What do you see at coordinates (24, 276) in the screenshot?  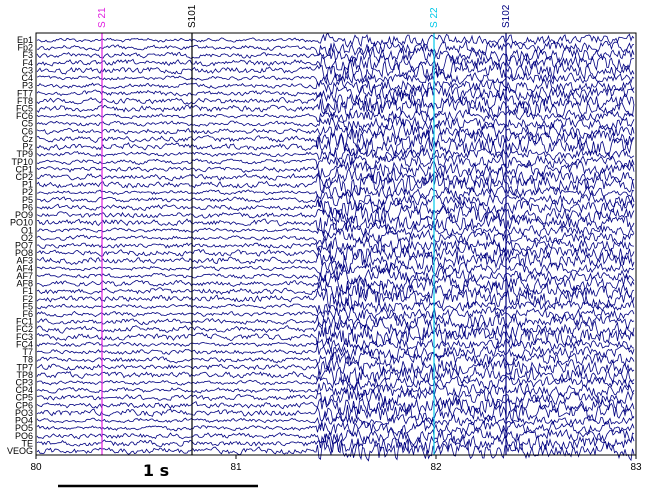 I see `channel-label: AF7` at bounding box center [24, 276].